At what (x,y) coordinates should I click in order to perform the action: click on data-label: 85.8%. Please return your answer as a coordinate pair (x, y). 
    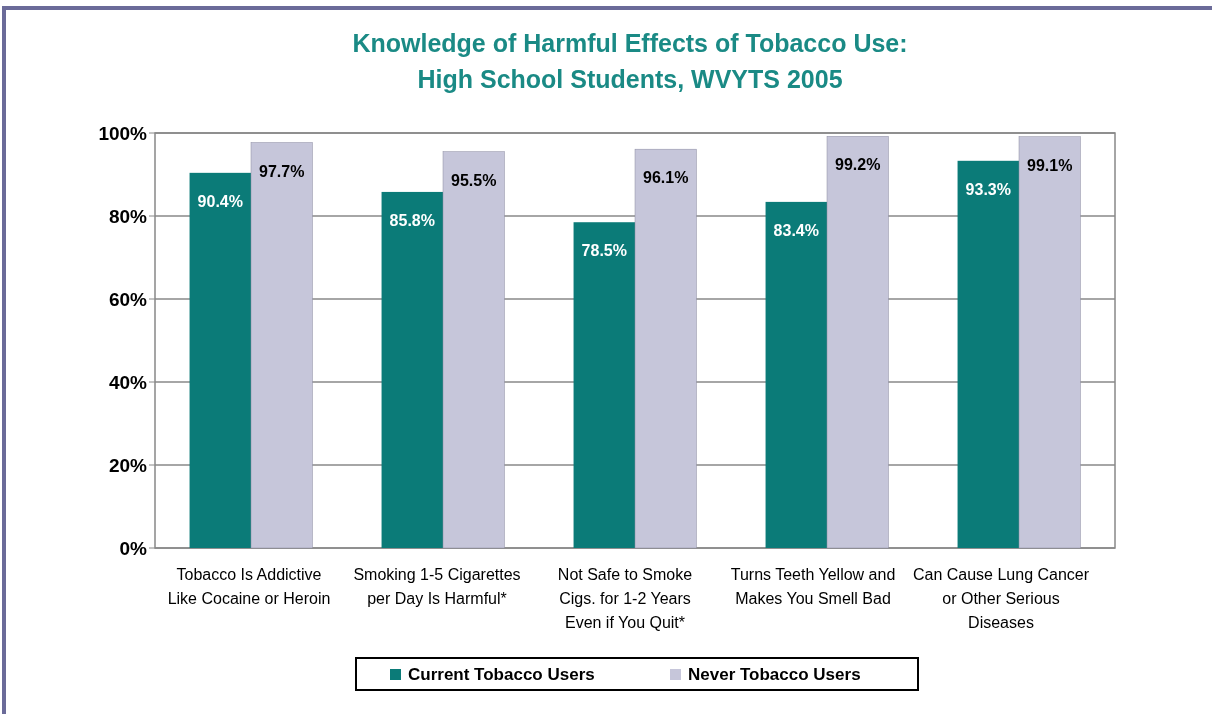
    Looking at the image, I should click on (412, 220).